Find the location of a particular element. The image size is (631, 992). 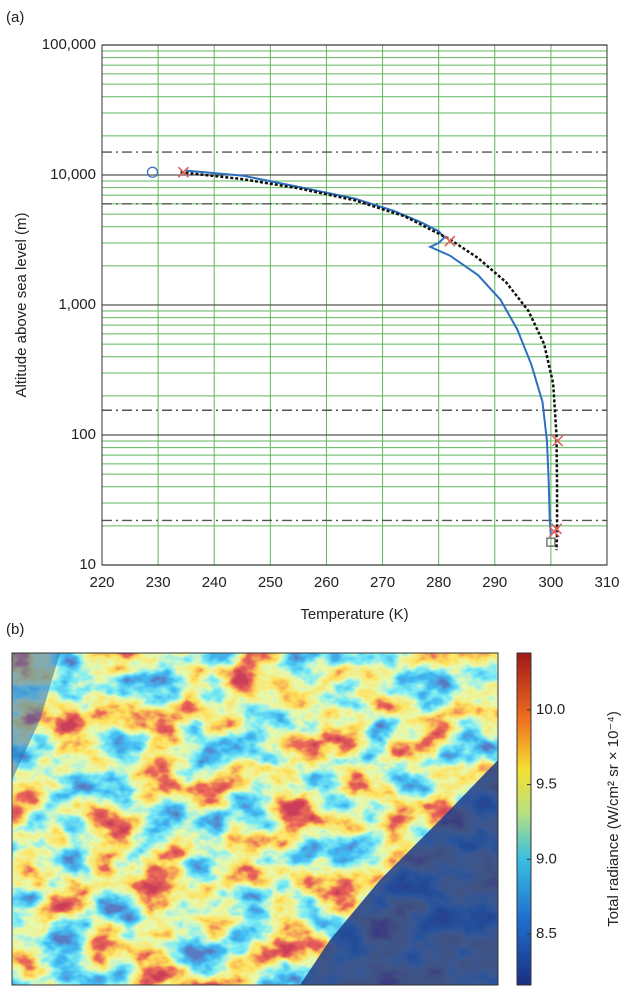

y-axis-label: Altitude above sea level (m) is located at coordinates (21, 304).